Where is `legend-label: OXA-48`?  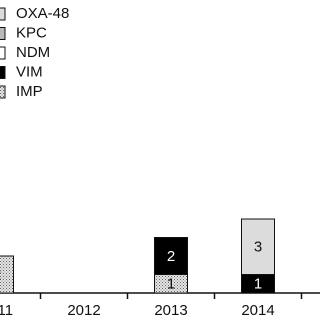
legend-label: OXA-48 is located at coordinates (42, 13).